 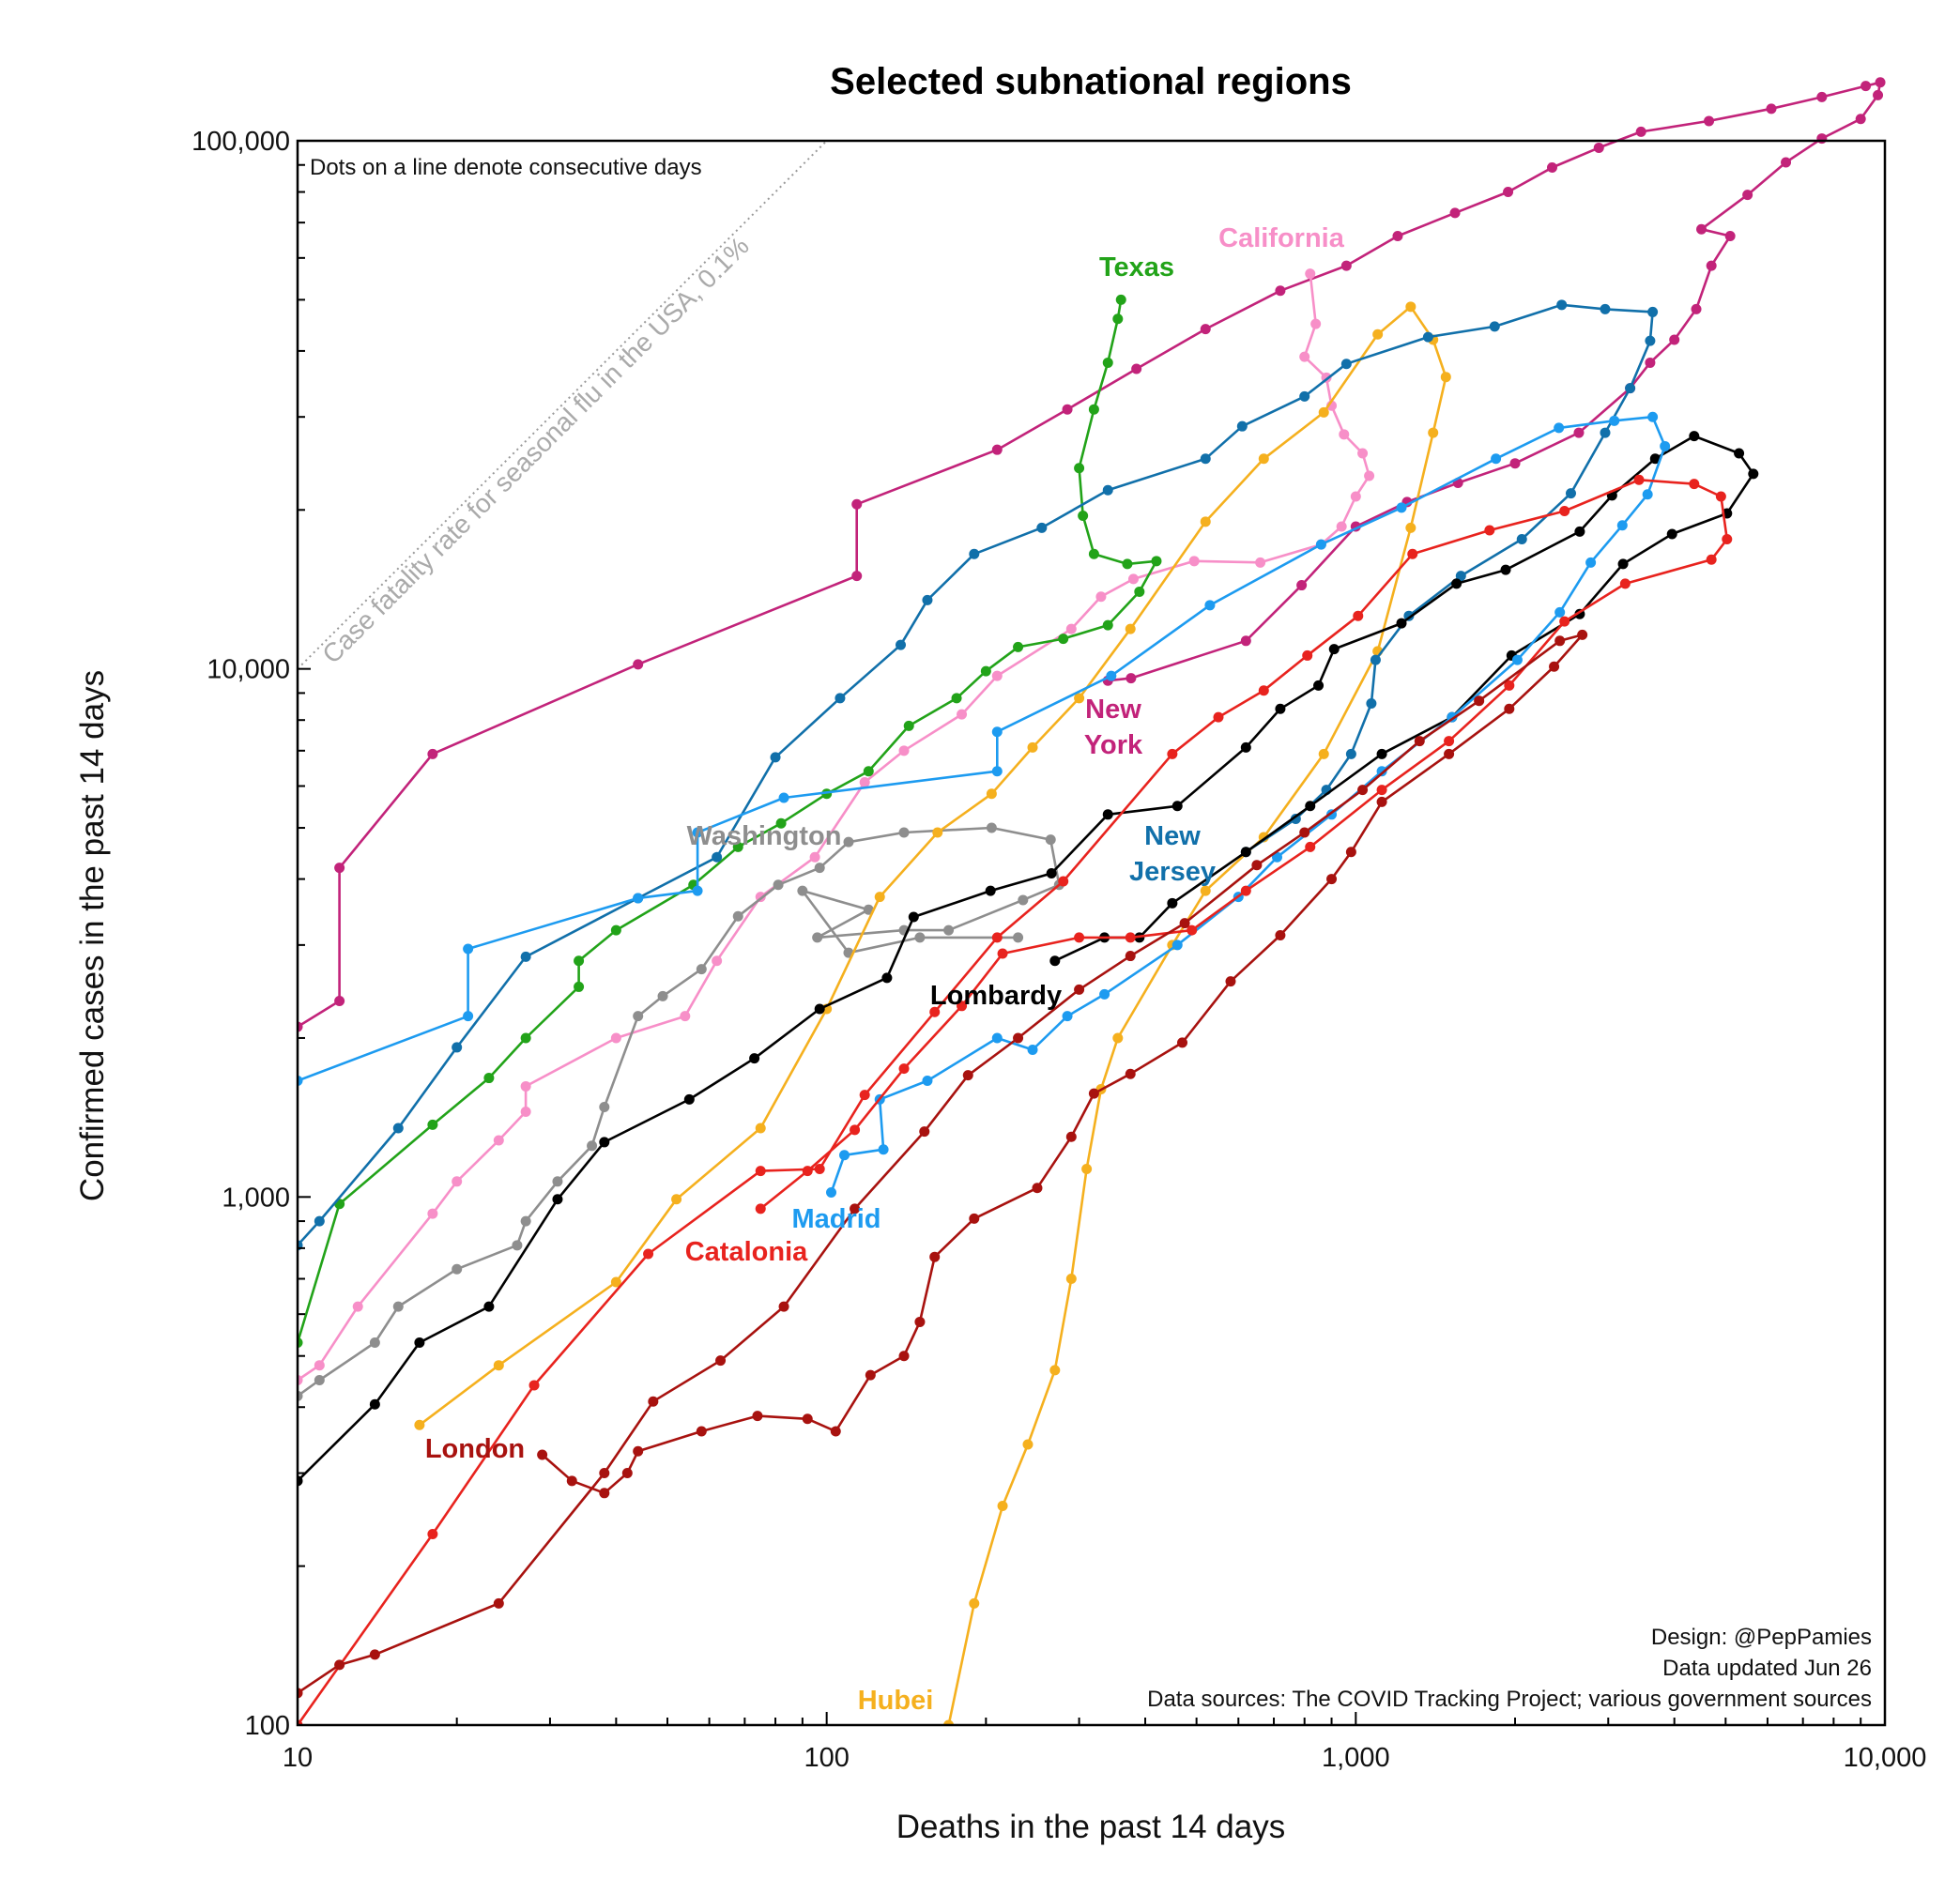 I want to click on x-tick-label: 100, so click(x=826, y=1758).